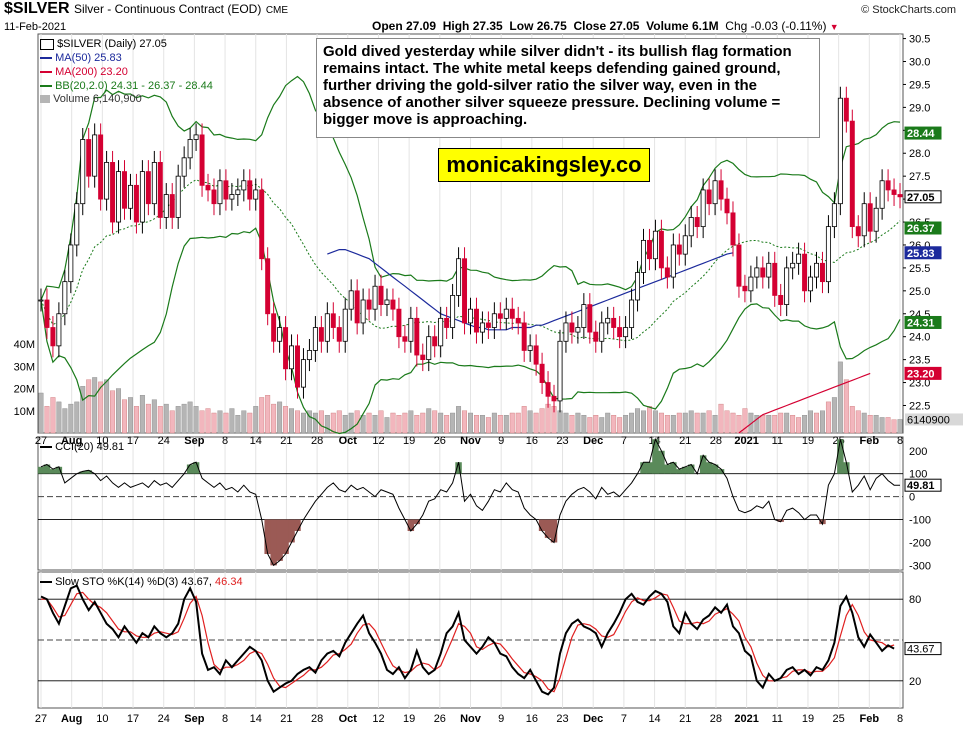 The image size is (964, 730). Describe the element at coordinates (915, 600) in the screenshot. I see `sto-tick-label: 80` at that location.